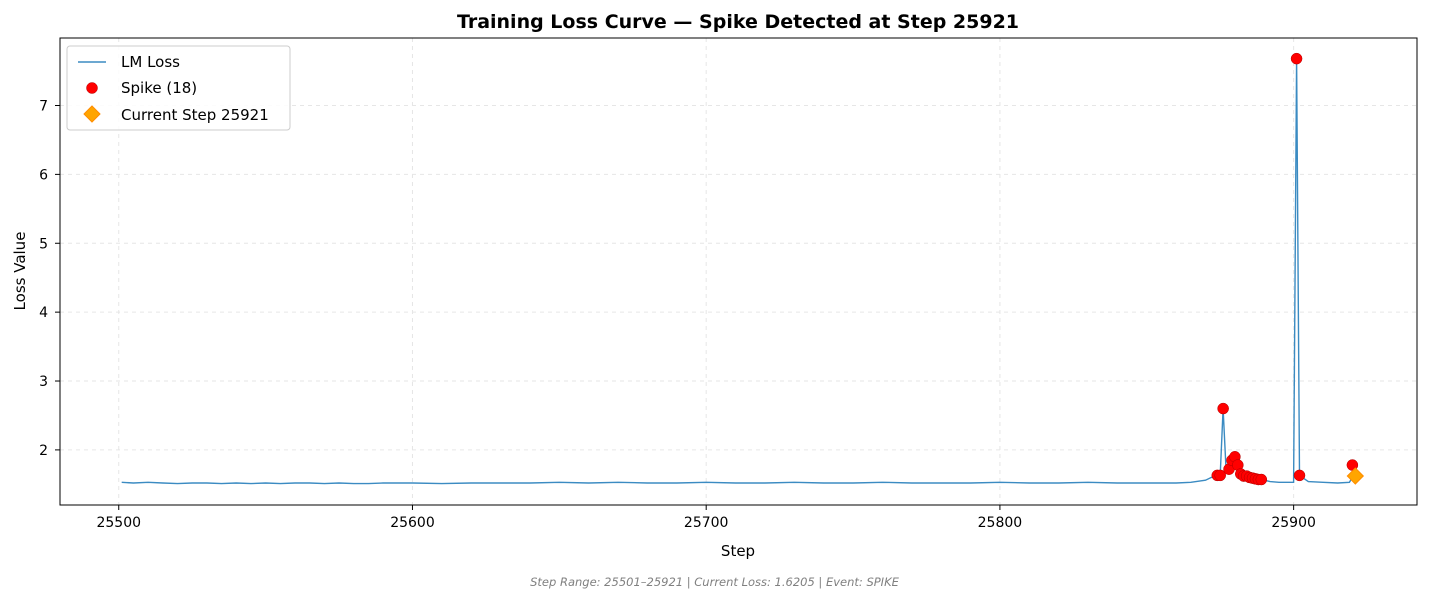  What do you see at coordinates (43, 451) in the screenshot?
I see `y-tick-label: 2` at bounding box center [43, 451].